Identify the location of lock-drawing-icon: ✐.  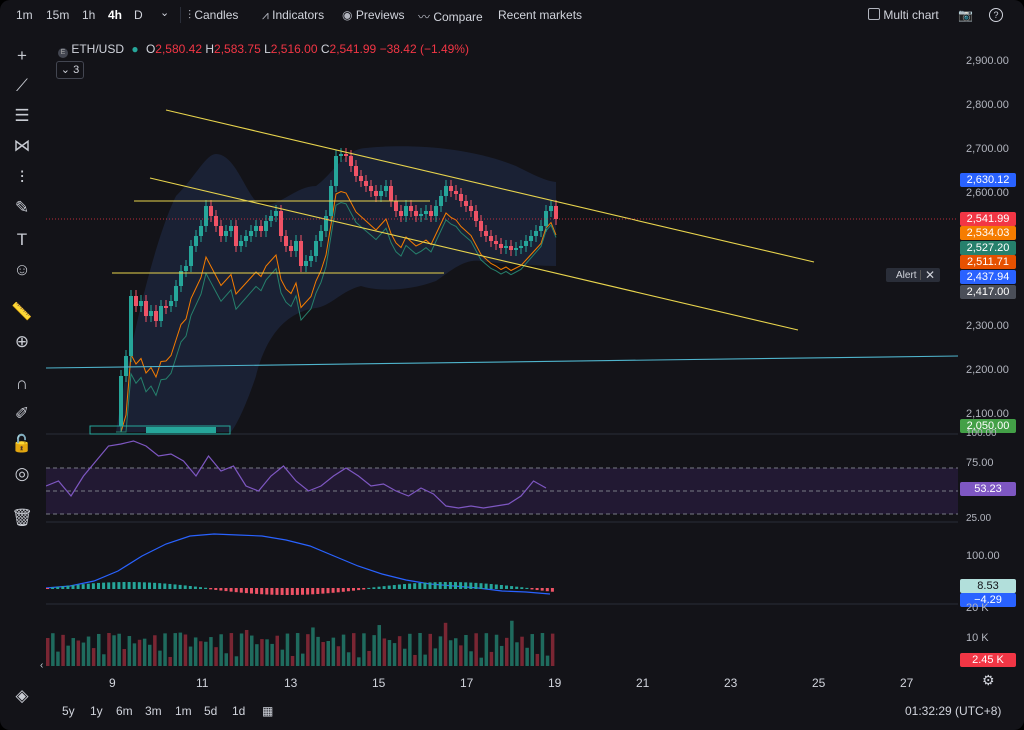
(22, 413).